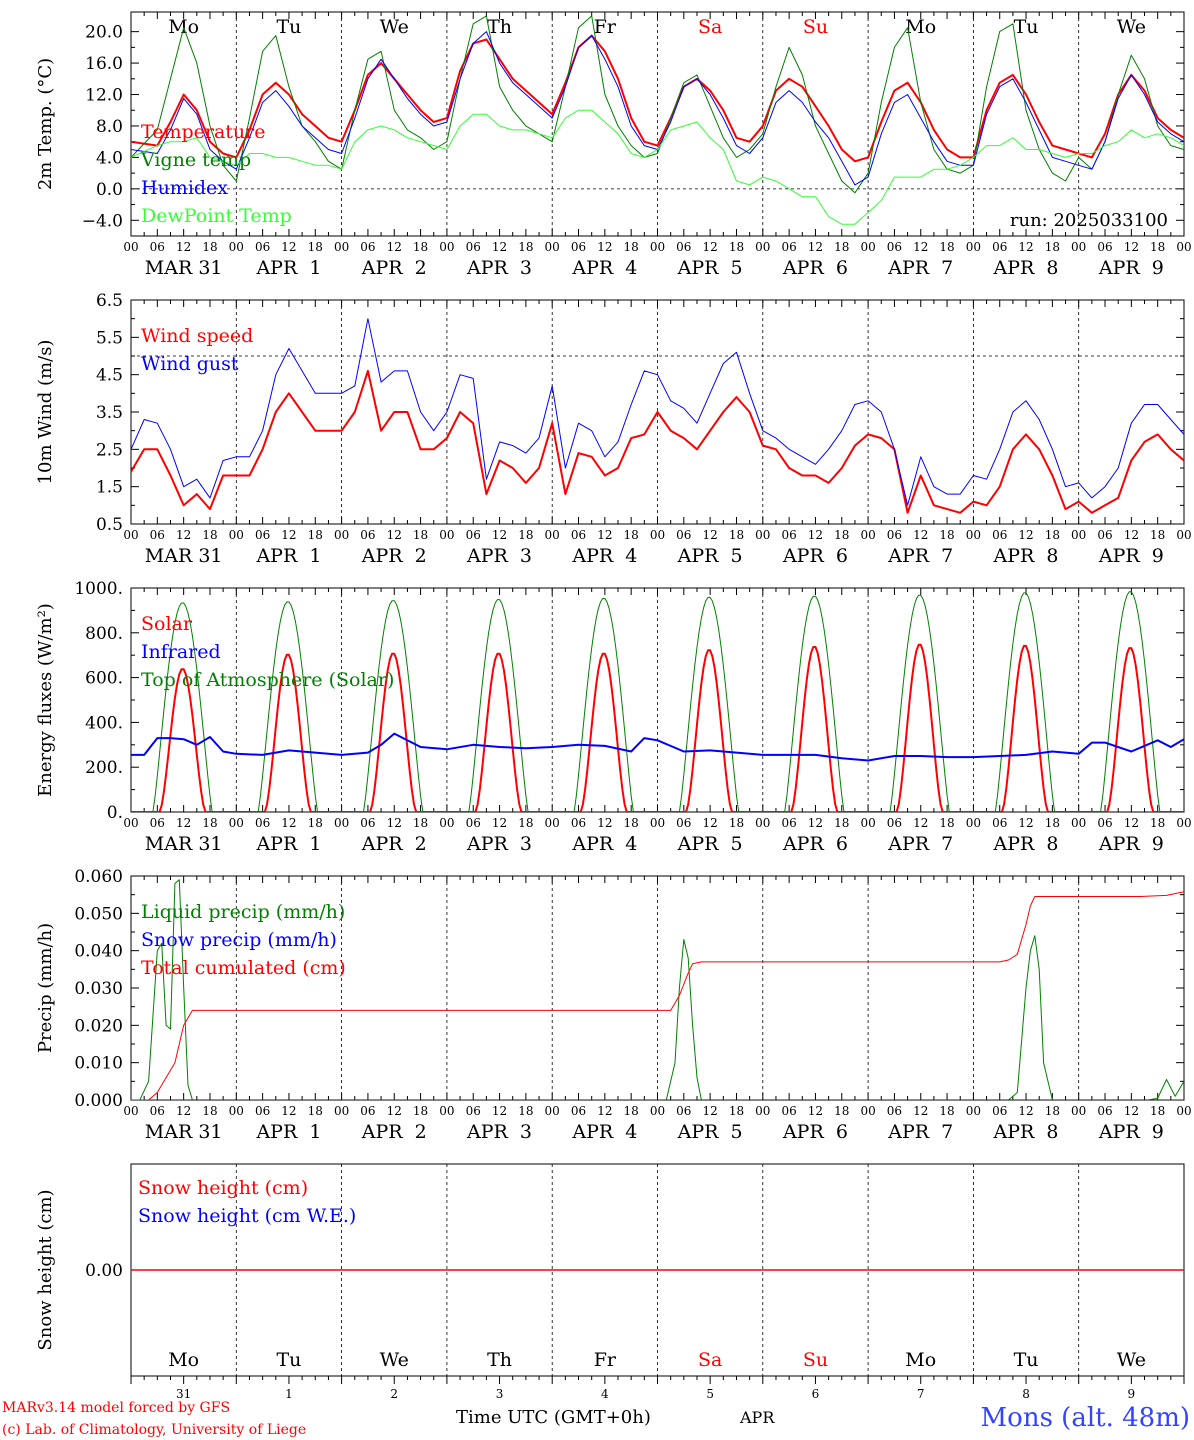 The image size is (1194, 1440). I want to click on legend-entry: Wind speed, so click(197, 336).